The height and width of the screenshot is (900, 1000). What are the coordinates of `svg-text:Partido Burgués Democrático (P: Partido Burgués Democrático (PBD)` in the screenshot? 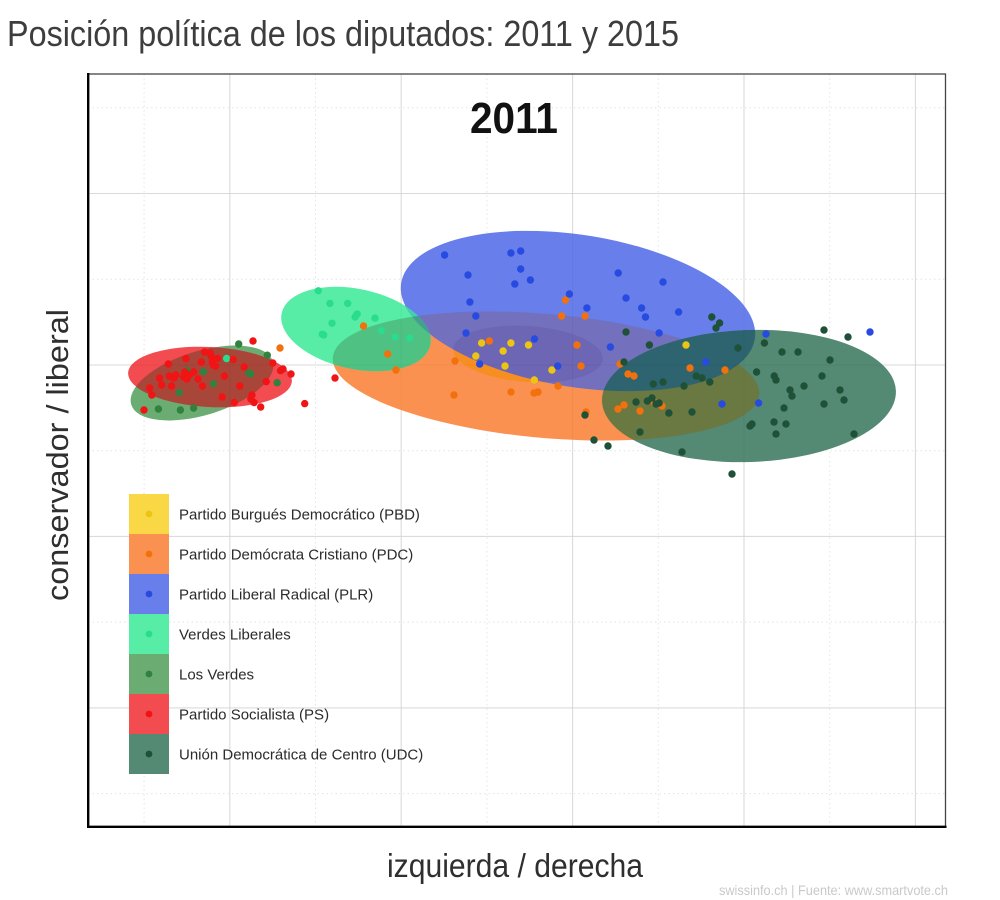 It's located at (299, 515).